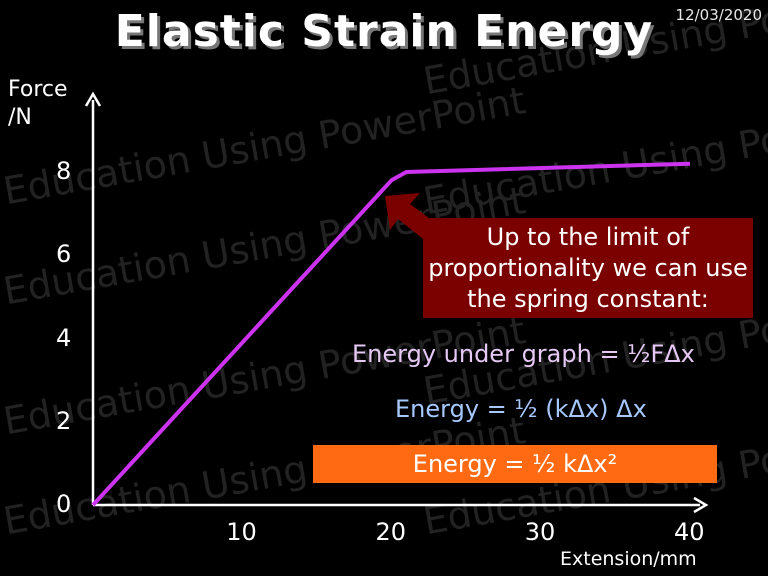 This screenshot has width=768, height=576. I want to click on x-axis-arrowhead, so click(701, 505).